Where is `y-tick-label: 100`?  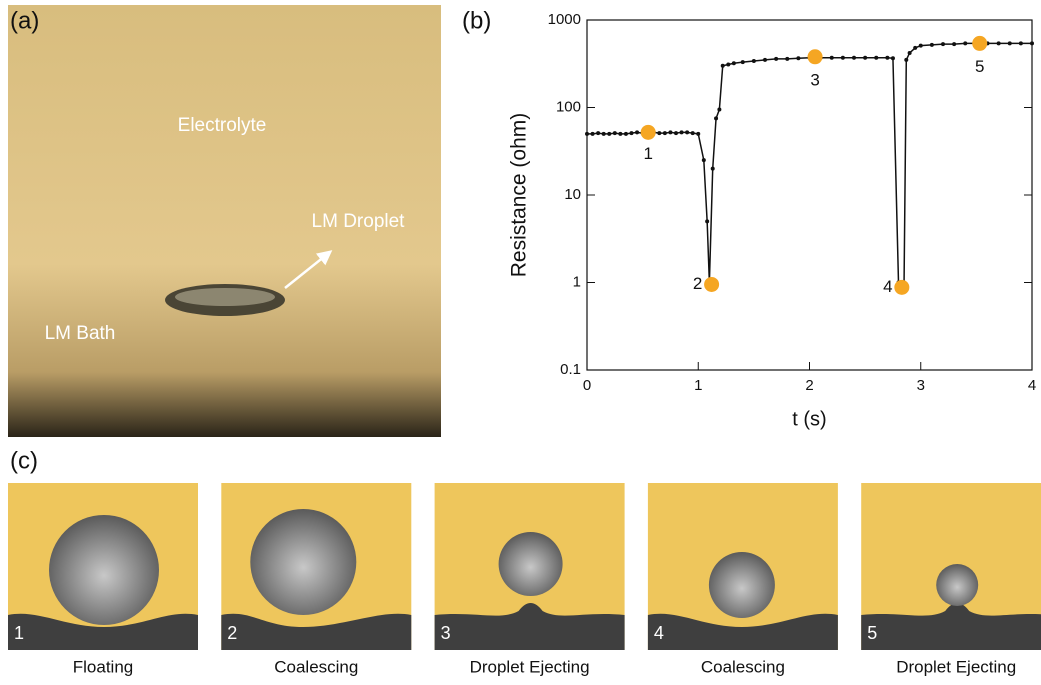 y-tick-label: 100 is located at coordinates (568, 106).